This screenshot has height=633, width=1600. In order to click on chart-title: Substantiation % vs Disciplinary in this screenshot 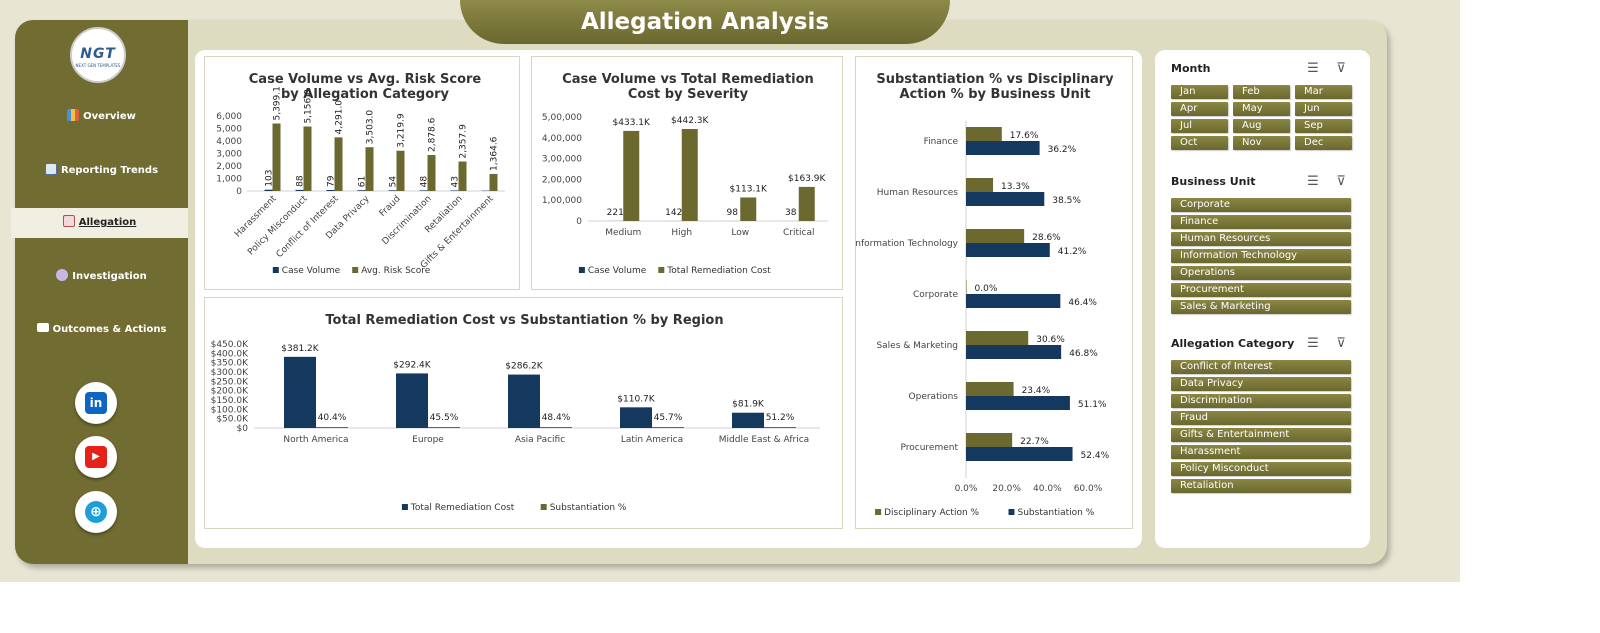, I will do `click(995, 79)`.